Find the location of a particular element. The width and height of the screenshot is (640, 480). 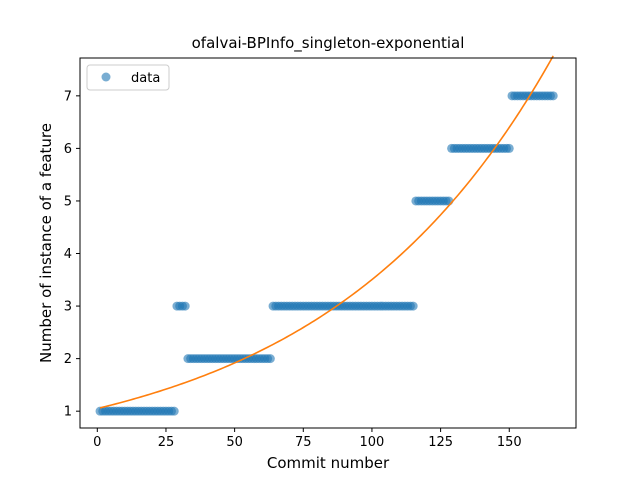

y-axis-label: Number of instance of a feature is located at coordinates (46, 243).